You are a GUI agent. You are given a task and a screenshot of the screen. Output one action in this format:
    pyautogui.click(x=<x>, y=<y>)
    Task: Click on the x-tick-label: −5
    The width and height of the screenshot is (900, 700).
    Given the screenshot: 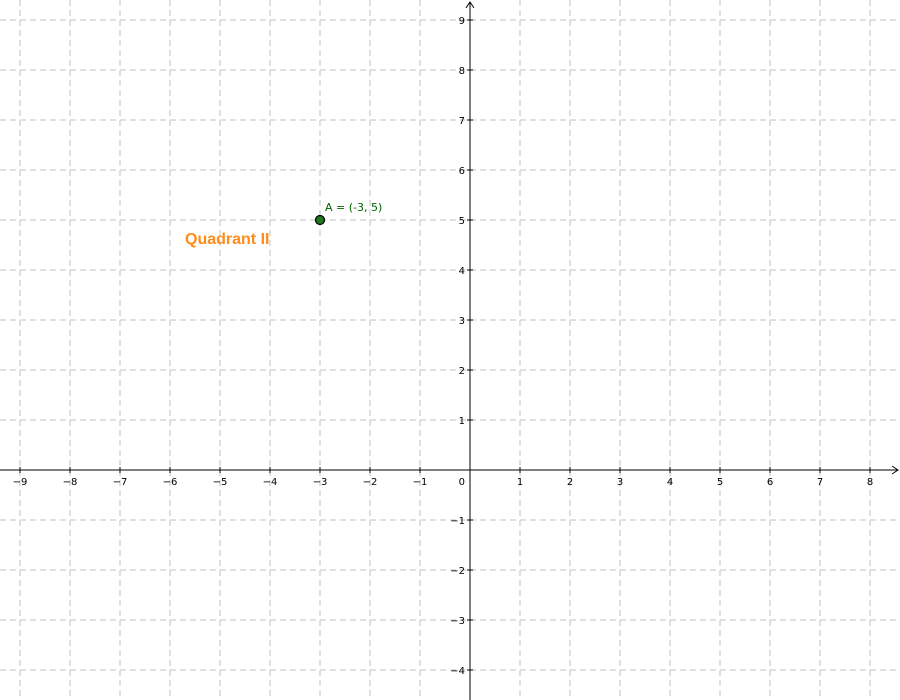 What is the action you would take?
    pyautogui.click(x=220, y=482)
    